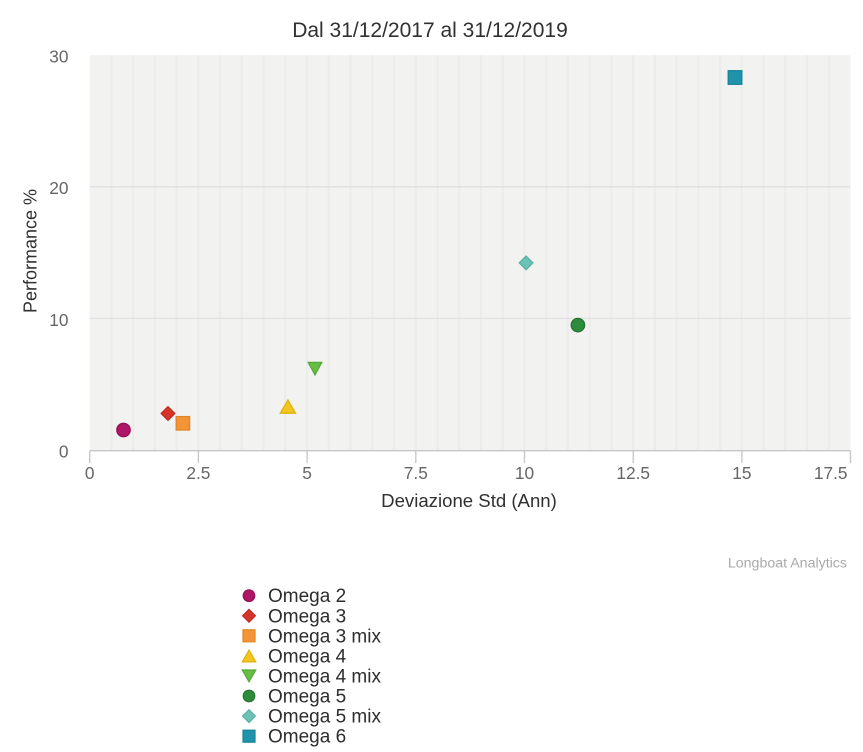  I want to click on svg-text: 20, so click(58, 188).